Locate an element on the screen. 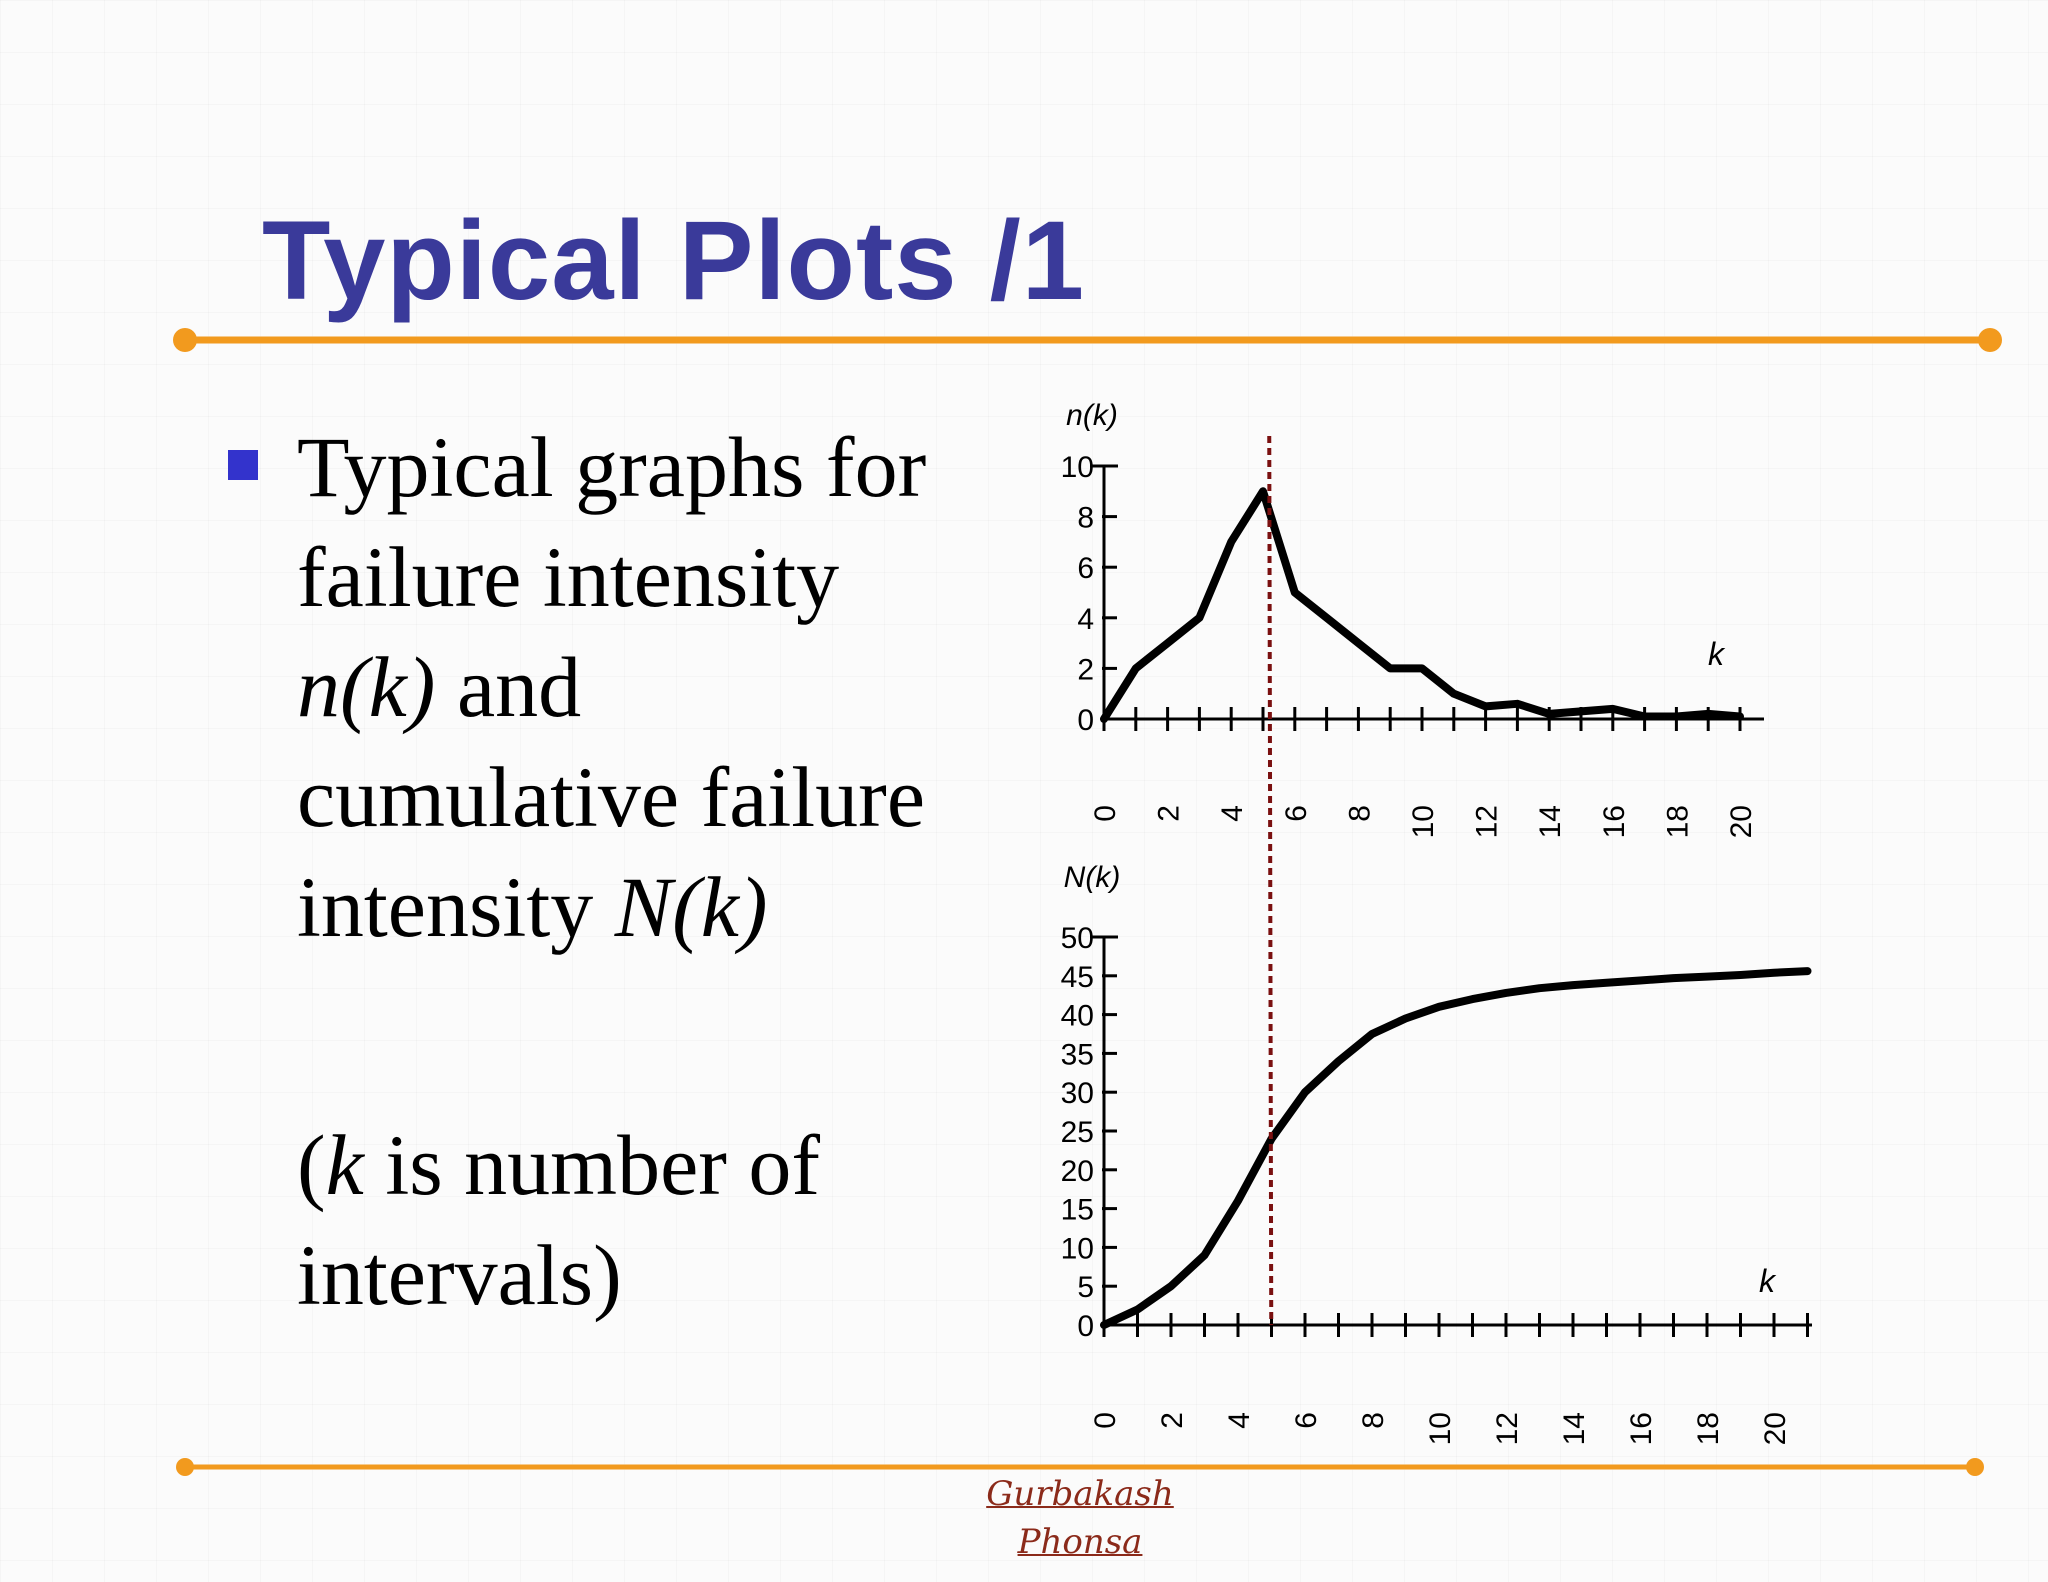  slide-title: Typical Plots /1 is located at coordinates (674, 260).